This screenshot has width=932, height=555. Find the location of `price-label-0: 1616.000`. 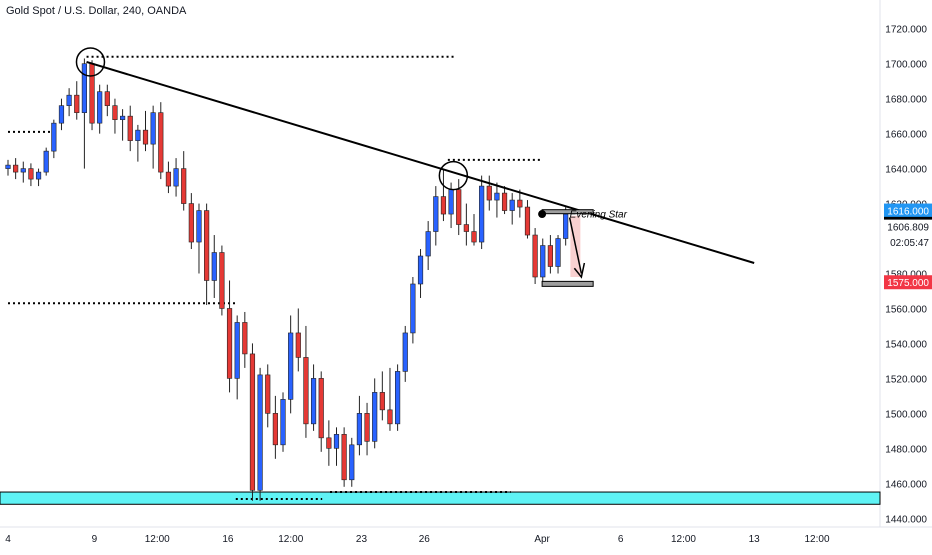

price-label-0: 1616.000 is located at coordinates (908, 212).